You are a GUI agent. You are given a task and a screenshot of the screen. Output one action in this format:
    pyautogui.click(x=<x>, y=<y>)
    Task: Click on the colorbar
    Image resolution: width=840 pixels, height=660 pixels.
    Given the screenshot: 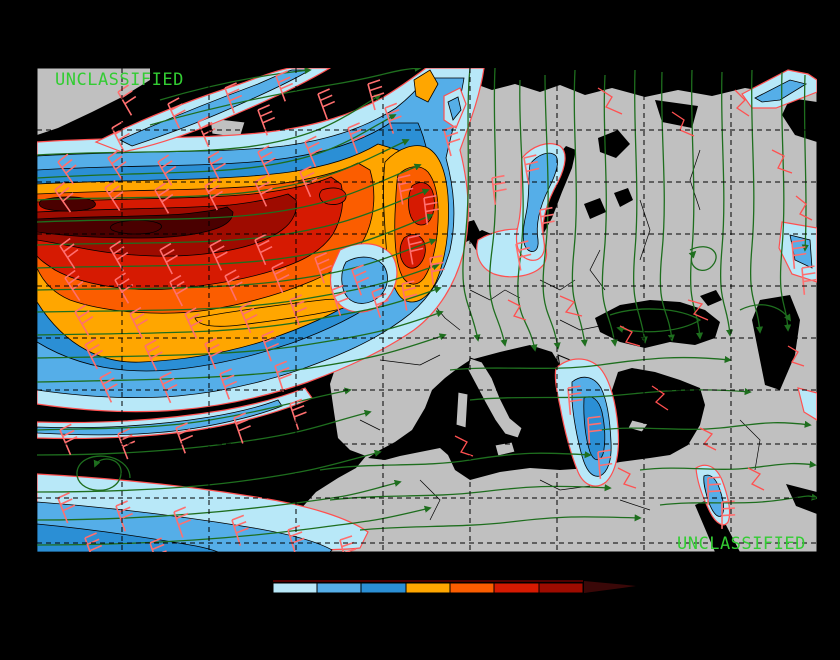 What is the action you would take?
    pyautogui.click(x=454, y=587)
    